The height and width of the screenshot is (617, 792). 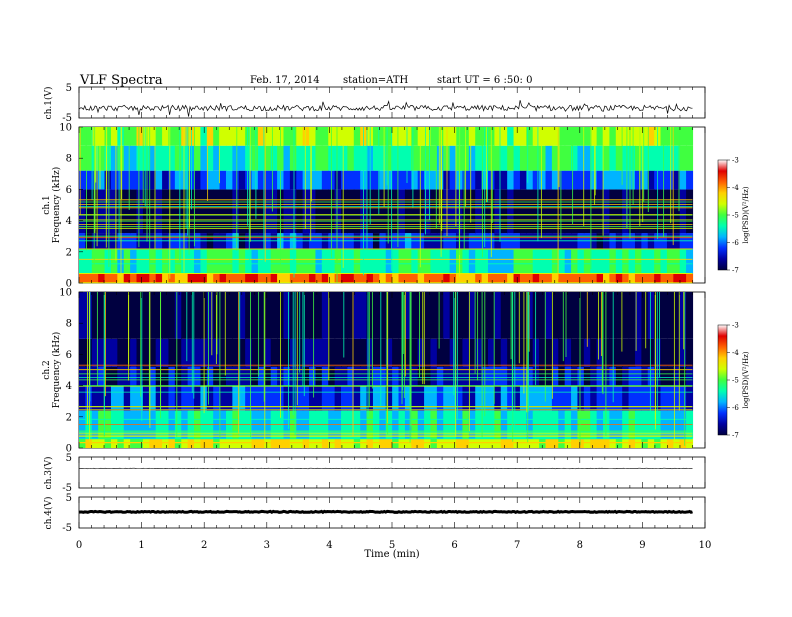 What do you see at coordinates (735, 216) in the screenshot?
I see `colorbar-tick-label: -5` at bounding box center [735, 216].